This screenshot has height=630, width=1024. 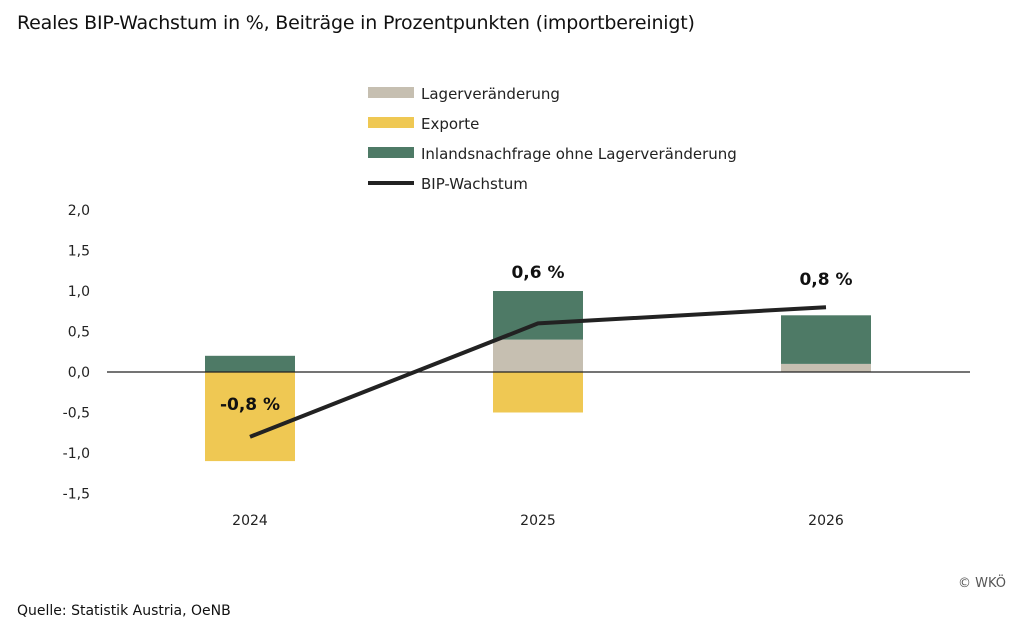 What do you see at coordinates (250, 405) in the screenshot?
I see `data-label: -0,8 %` at bounding box center [250, 405].